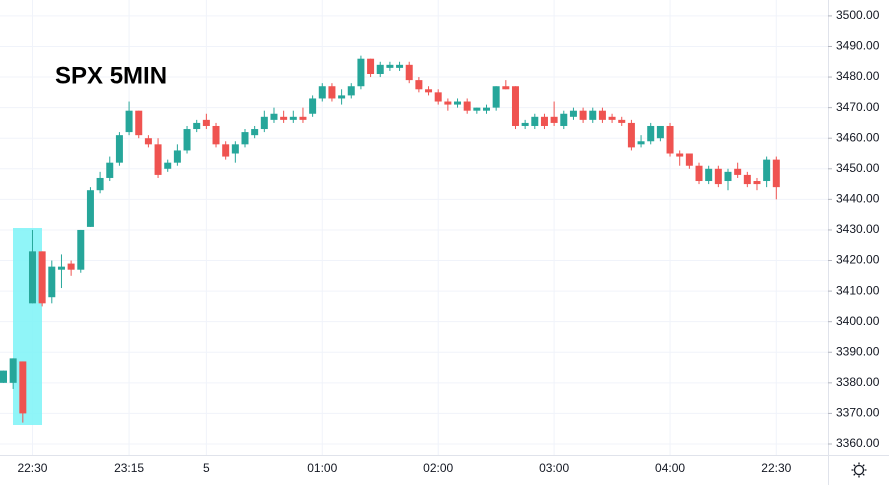  What do you see at coordinates (858, 137) in the screenshot?
I see `y-tick-label: 3460.00` at bounding box center [858, 137].